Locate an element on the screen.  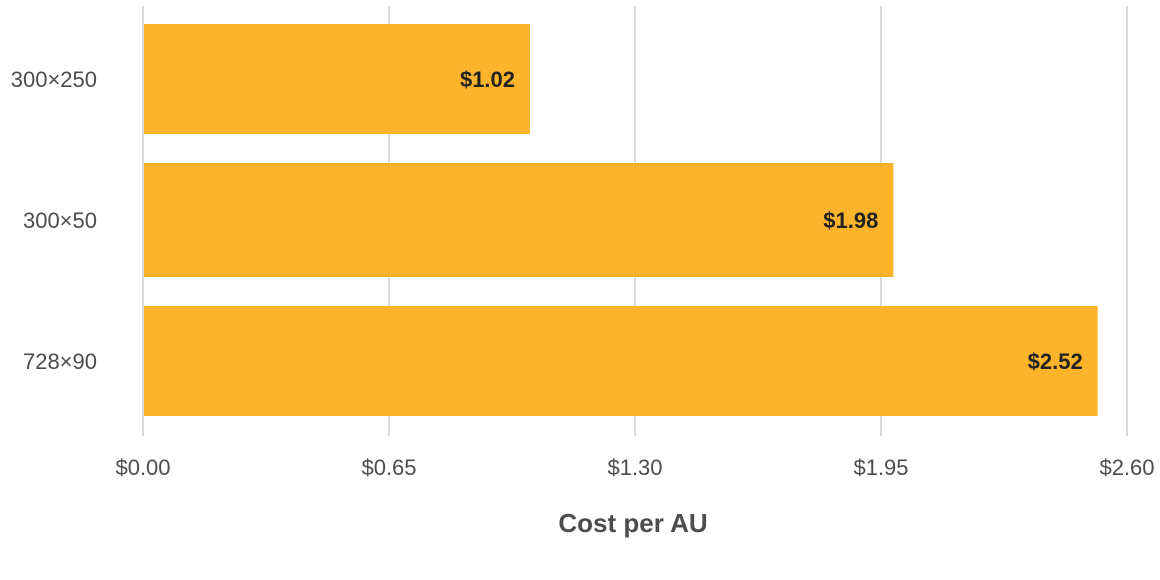
category-labels: 300×250 300×50 728×90 is located at coordinates (54, 220).